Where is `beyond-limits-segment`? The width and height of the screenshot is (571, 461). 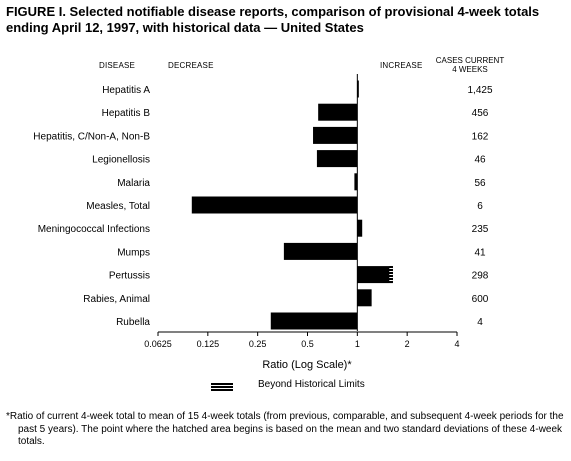 beyond-limits-segment is located at coordinates (391, 275).